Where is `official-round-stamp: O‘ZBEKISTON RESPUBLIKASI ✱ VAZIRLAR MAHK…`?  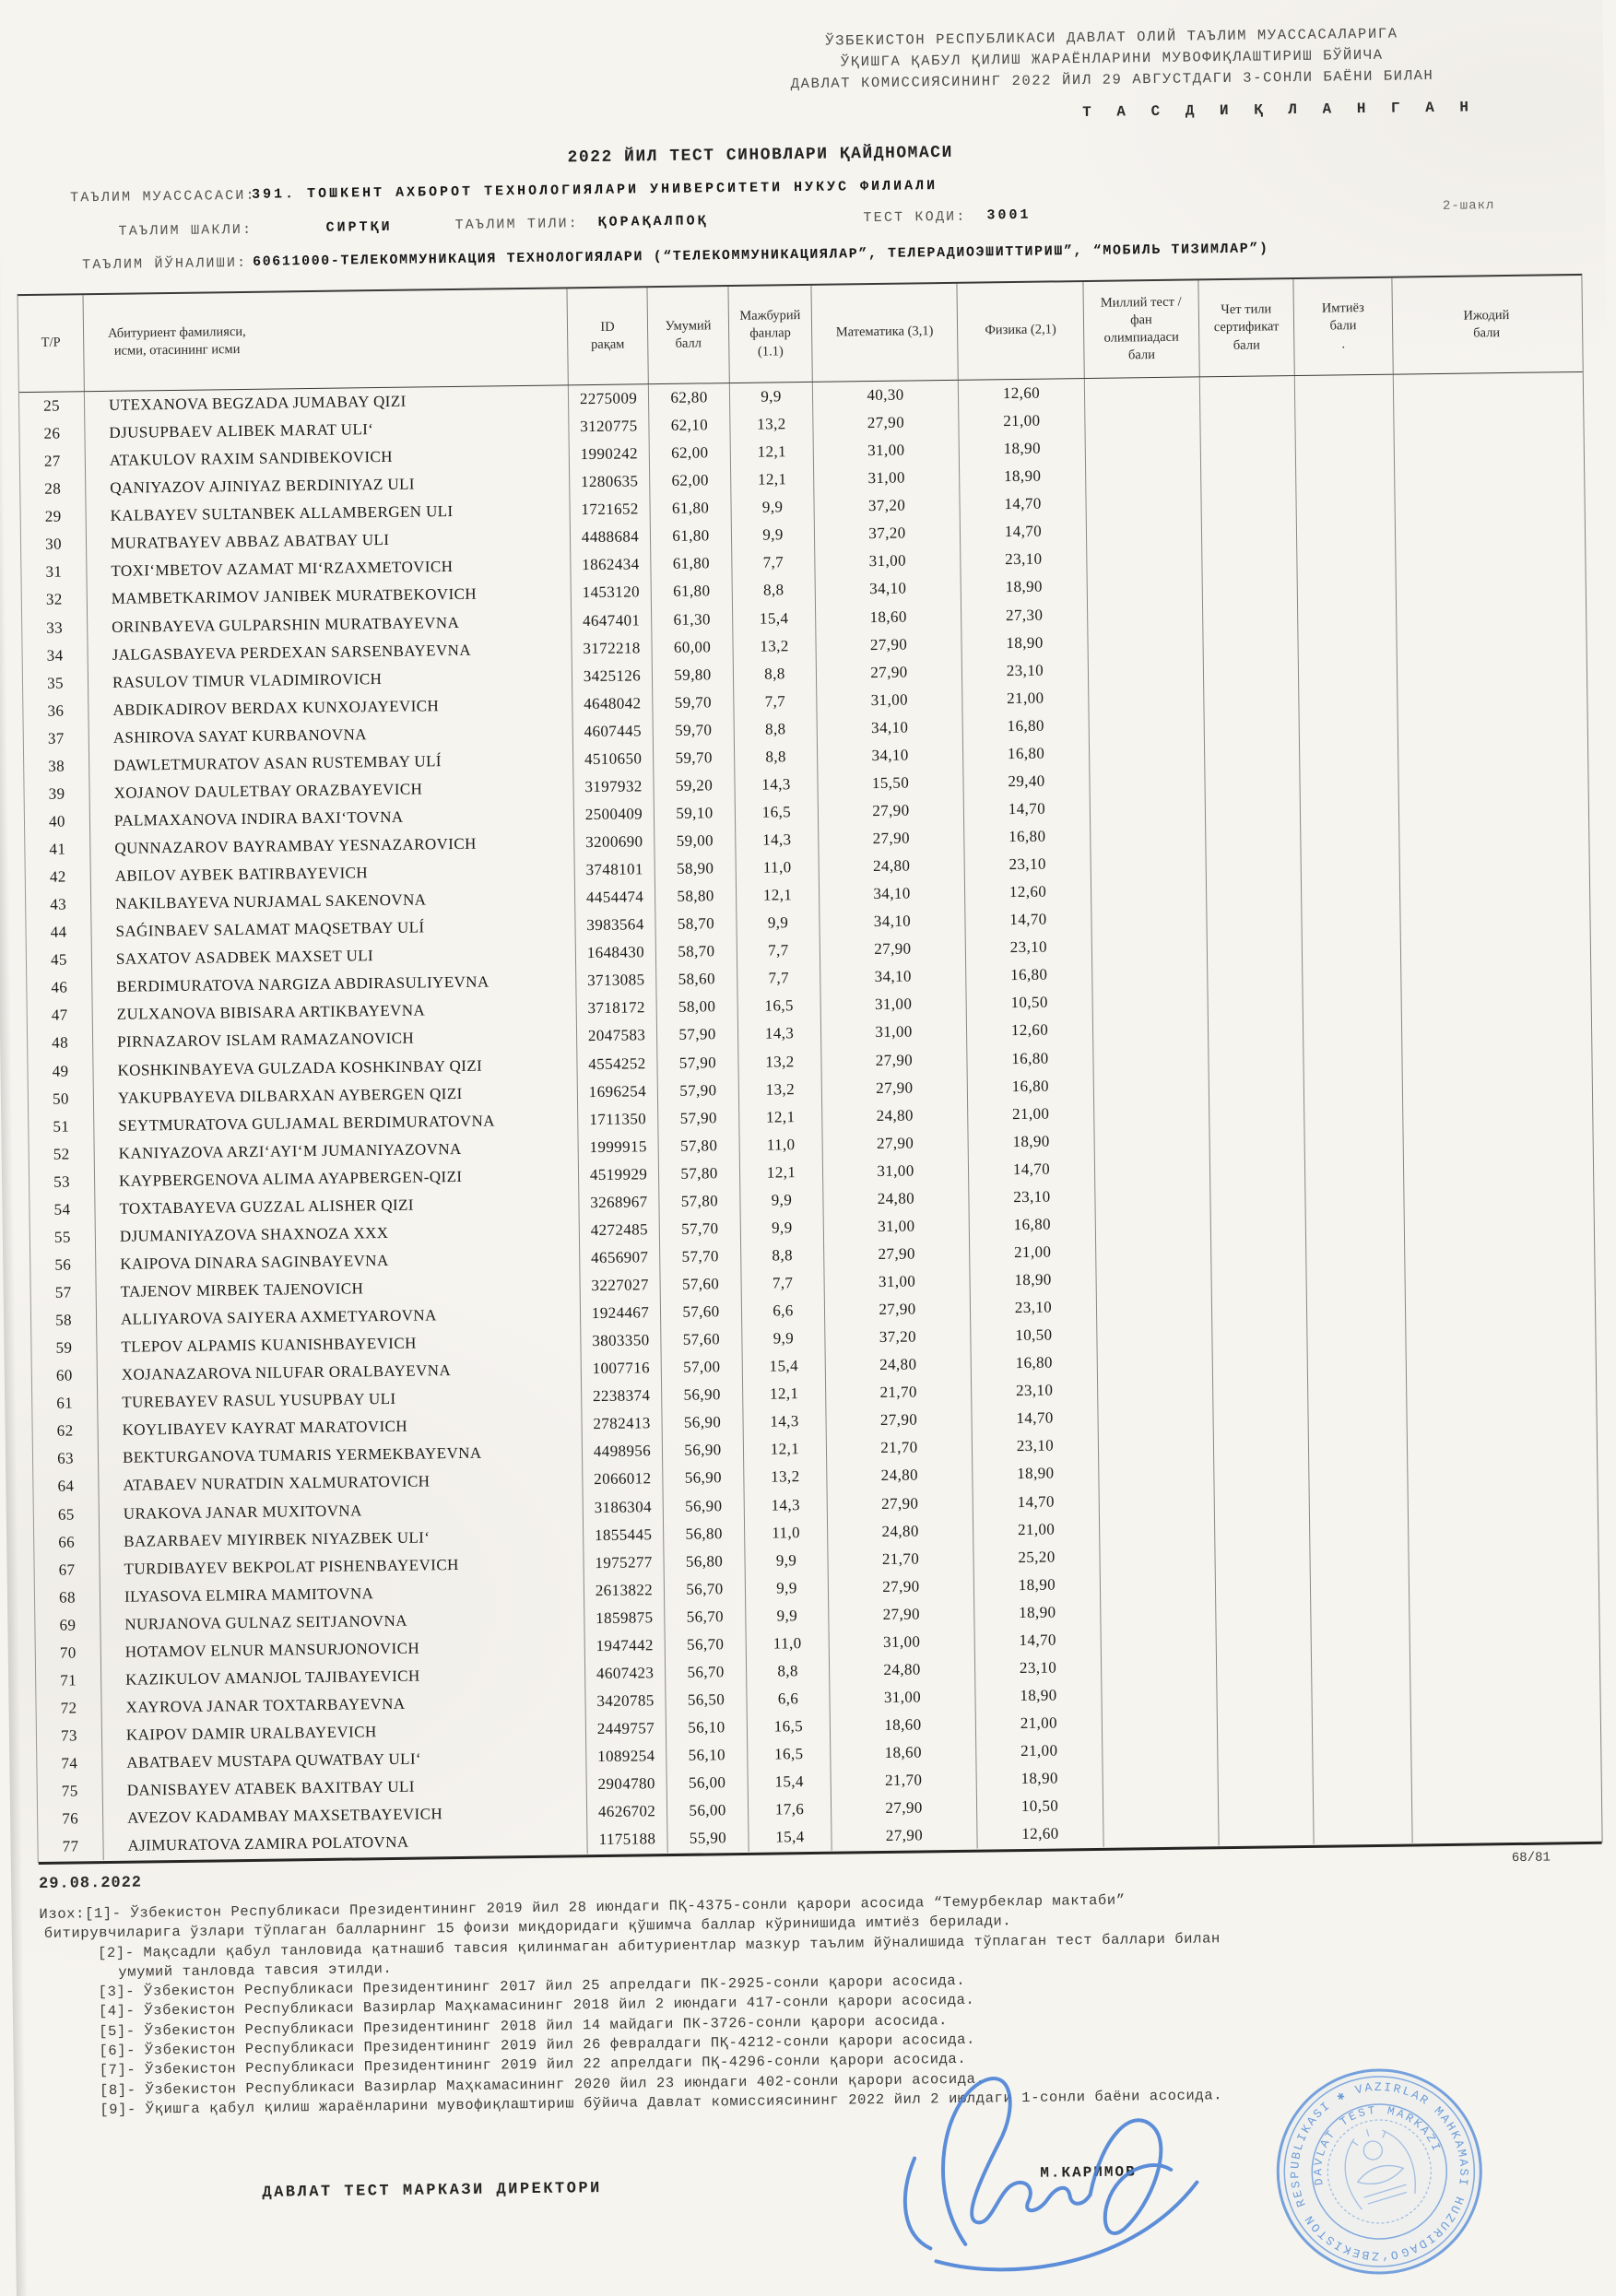
official-round-stamp: O‘ZBEKISTON RESPUBLIKASI ✱ VAZIRLAR MAHK… is located at coordinates (1376, 2170).